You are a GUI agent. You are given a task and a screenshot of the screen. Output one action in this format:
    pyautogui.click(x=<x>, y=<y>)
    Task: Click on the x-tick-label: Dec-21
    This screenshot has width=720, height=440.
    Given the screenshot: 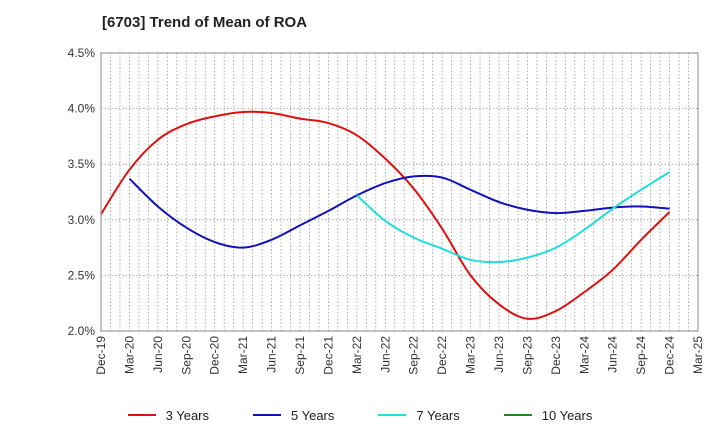 What is the action you would take?
    pyautogui.click(x=328, y=355)
    